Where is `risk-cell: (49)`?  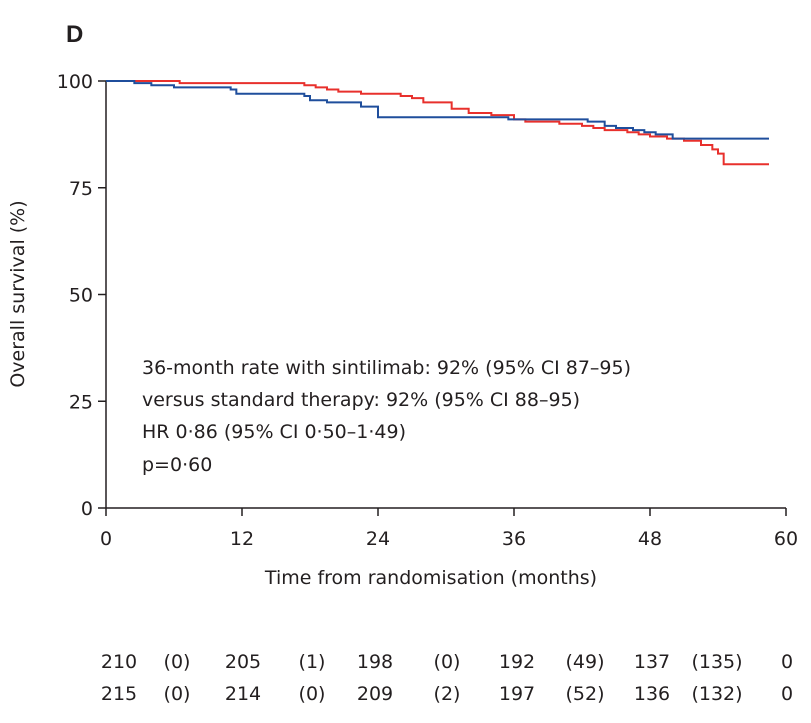
risk-cell: (49) is located at coordinates (584, 662).